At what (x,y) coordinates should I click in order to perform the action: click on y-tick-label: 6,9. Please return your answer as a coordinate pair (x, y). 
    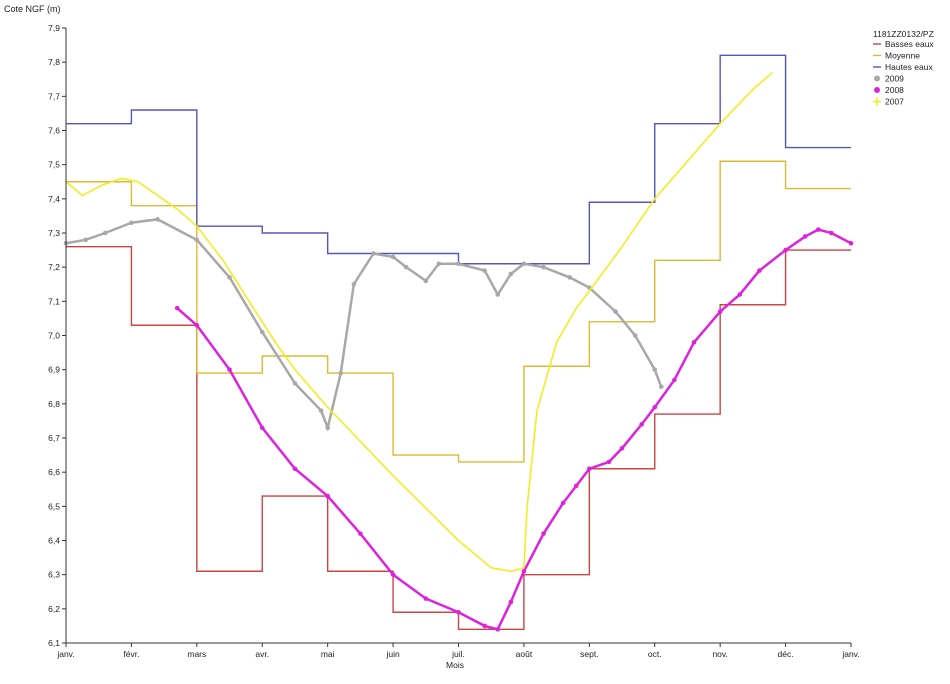
    Looking at the image, I should click on (54, 370).